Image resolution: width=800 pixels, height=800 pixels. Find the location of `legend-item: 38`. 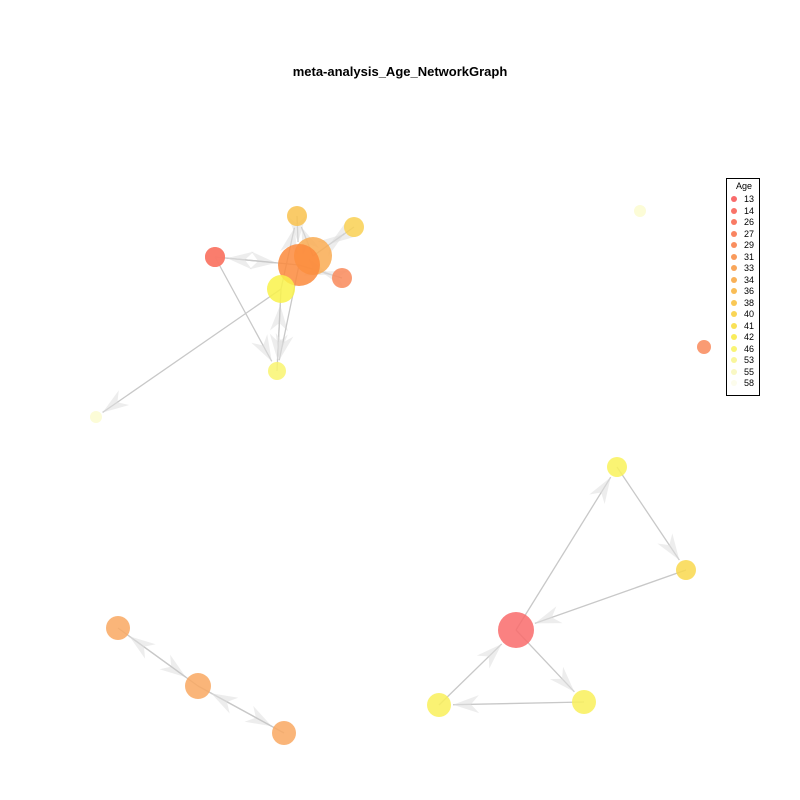

legend-item: 38 is located at coordinates (746, 303).